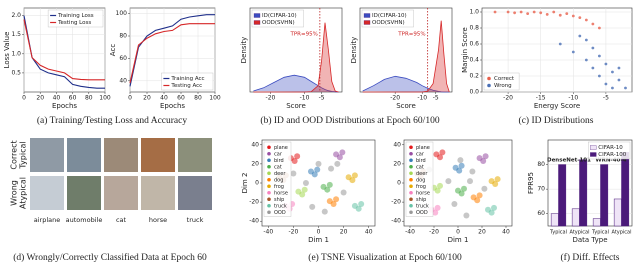 The width and height of the screenshot is (640, 267). I want to click on legend-label: car, so click(278, 154).